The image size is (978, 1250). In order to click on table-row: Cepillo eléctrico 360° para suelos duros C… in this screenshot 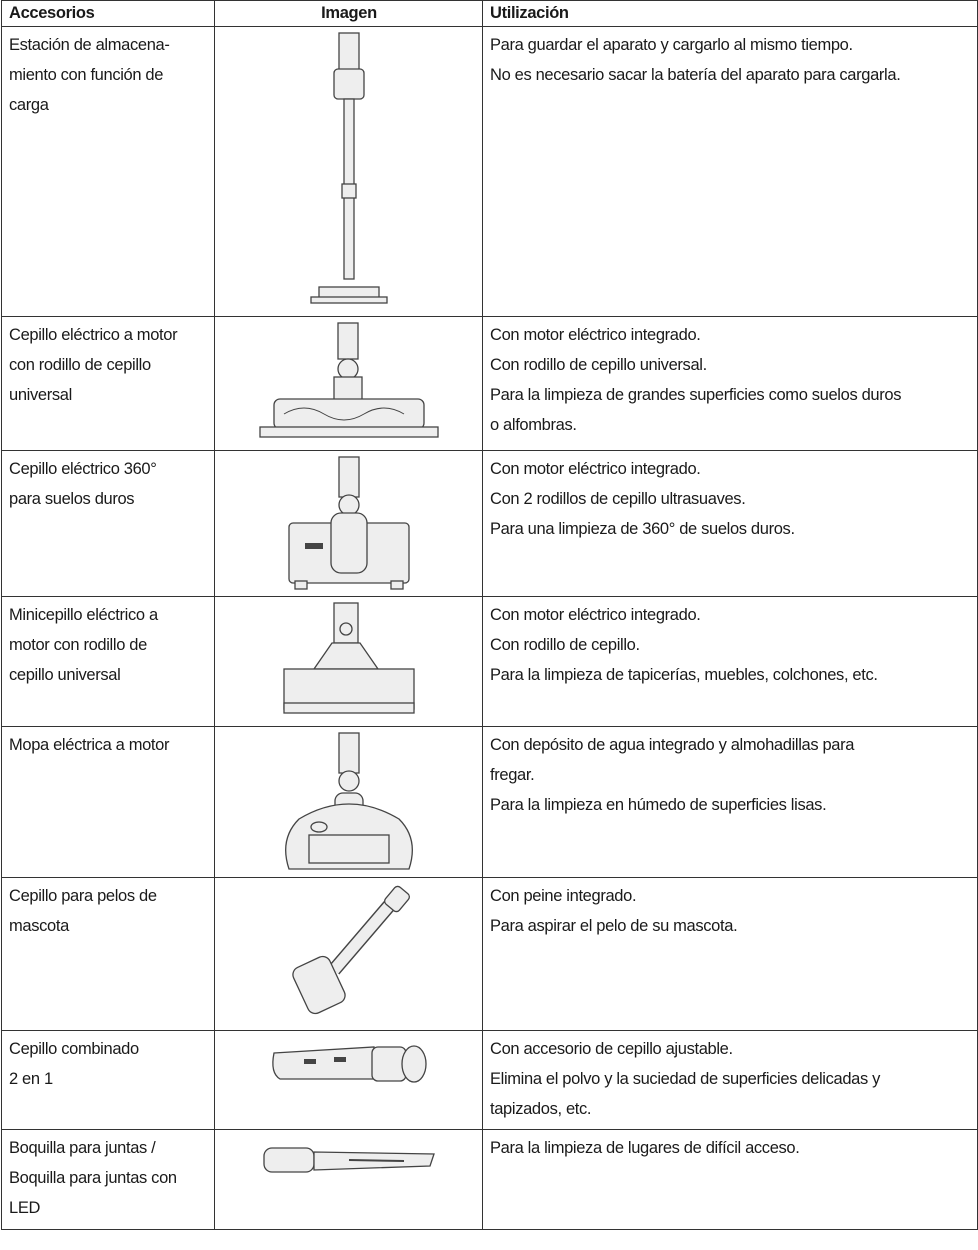, I will do `click(489, 523)`.